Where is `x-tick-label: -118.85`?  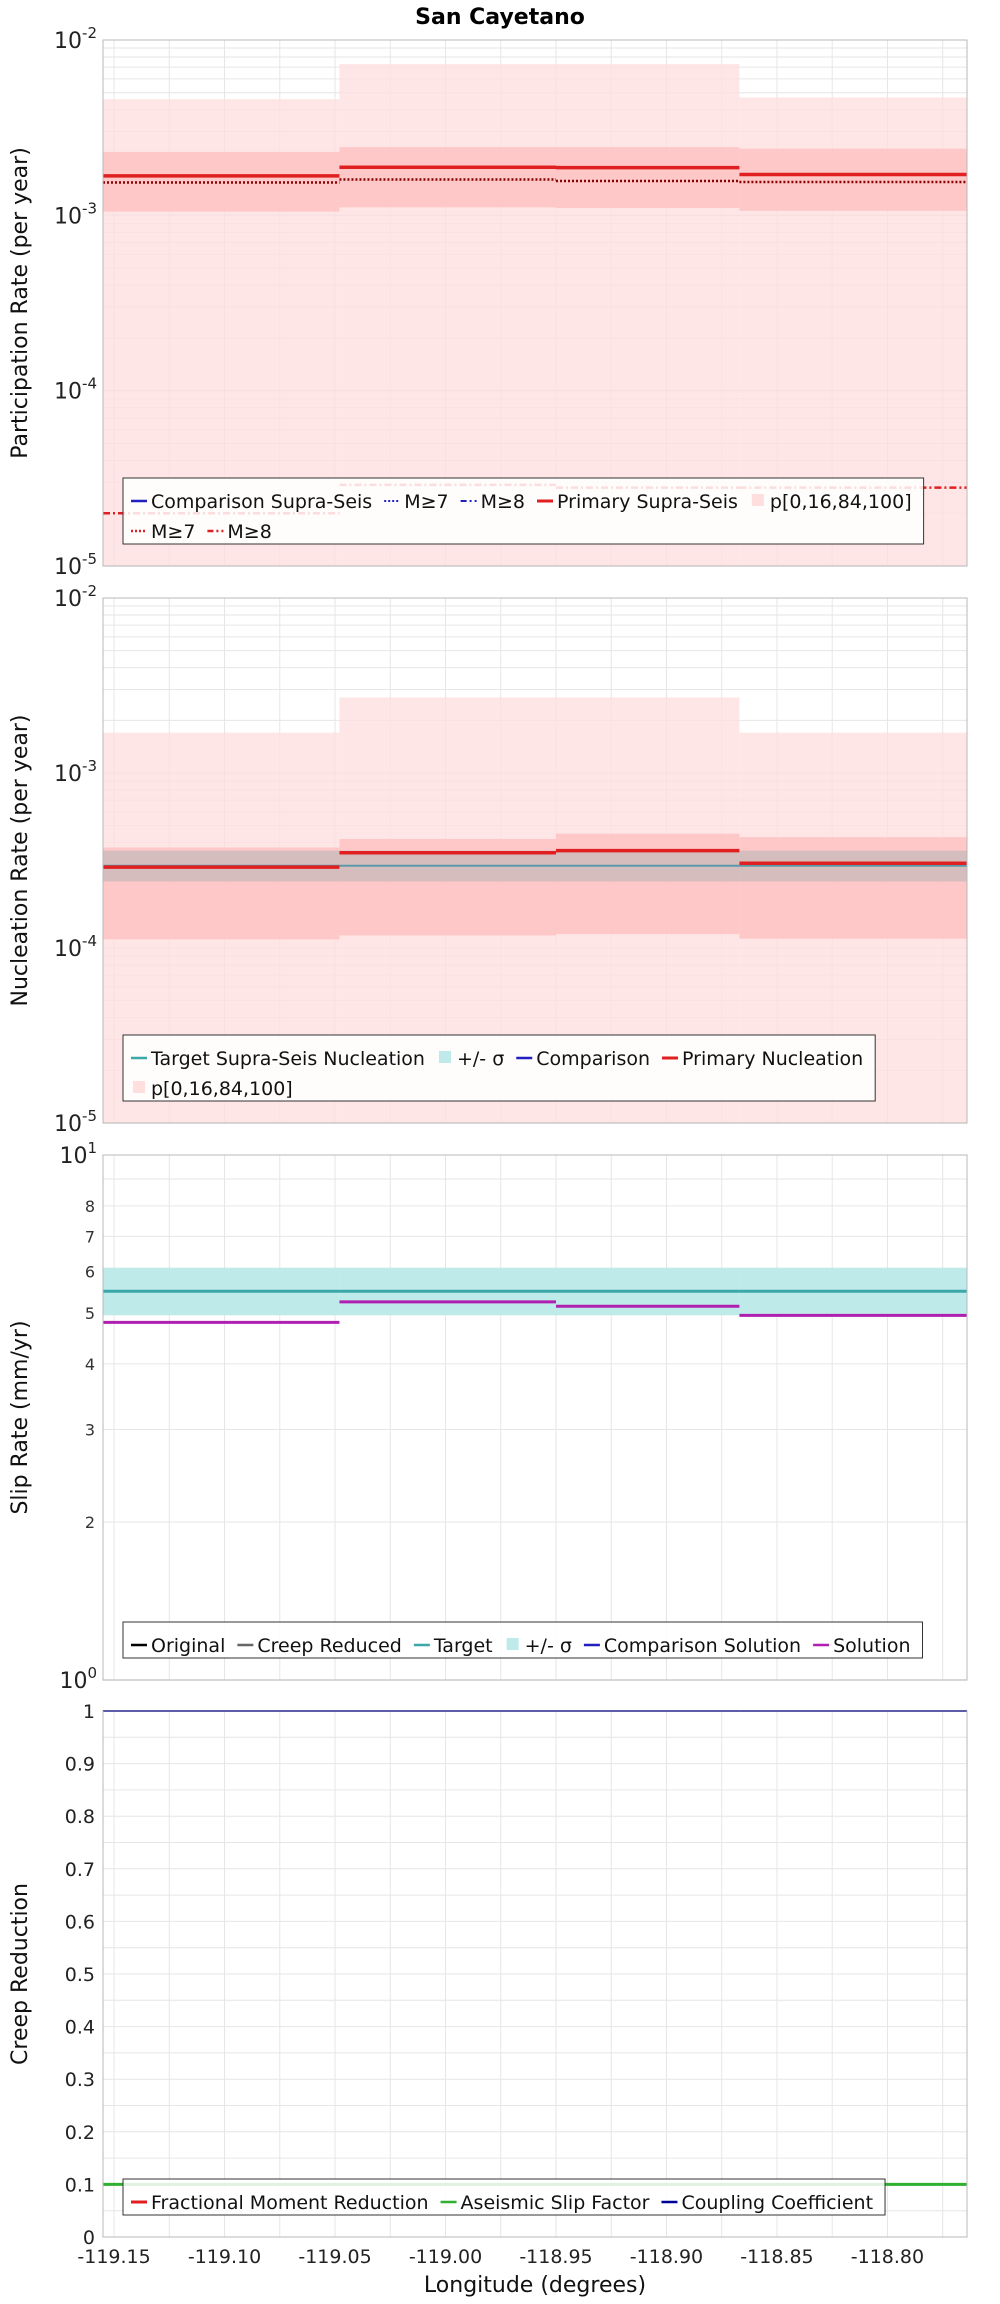
x-tick-label: -118.85 is located at coordinates (776, 2257).